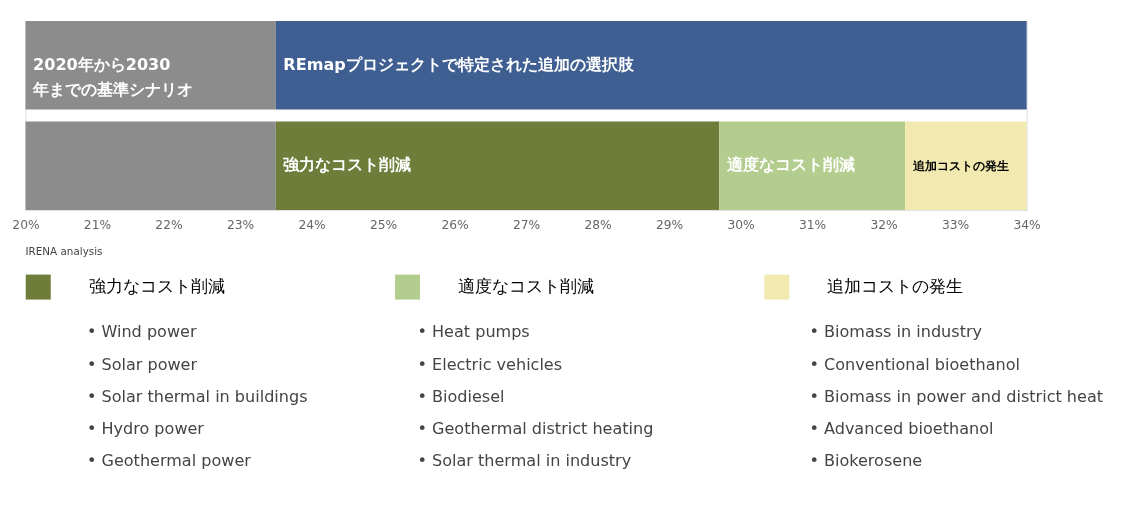 This screenshot has width=1123, height=526. What do you see at coordinates (26, 225) in the screenshot?
I see `x-tick-label: 20%` at bounding box center [26, 225].